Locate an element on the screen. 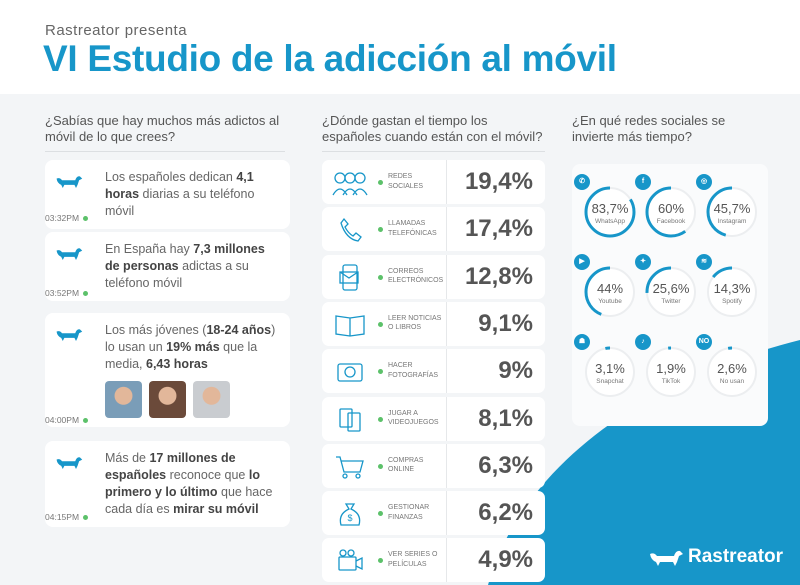 The width and height of the screenshot is (800, 585). video-camera-icon is located at coordinates (350, 560).